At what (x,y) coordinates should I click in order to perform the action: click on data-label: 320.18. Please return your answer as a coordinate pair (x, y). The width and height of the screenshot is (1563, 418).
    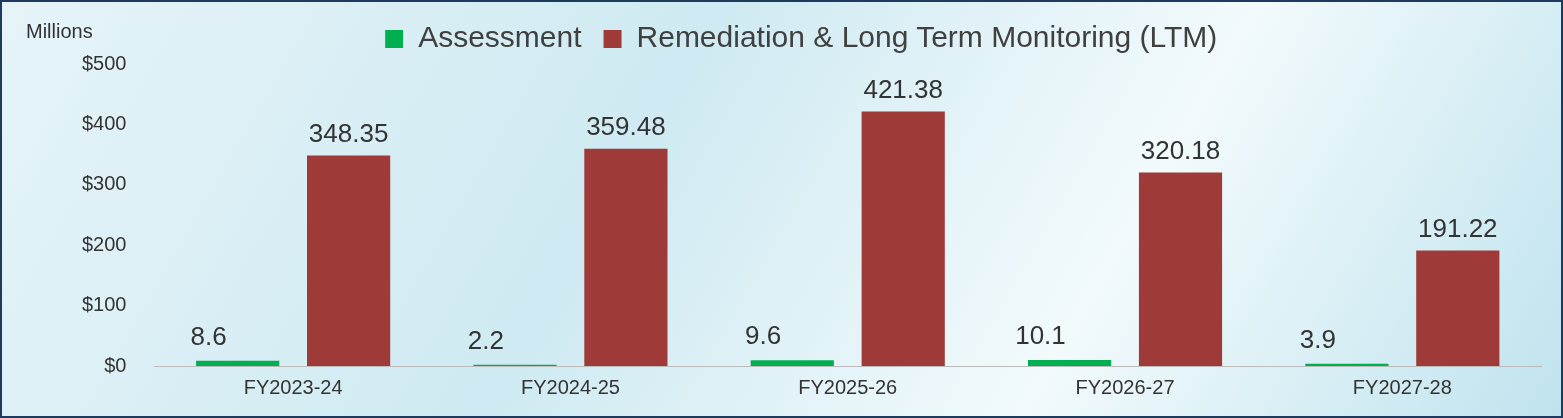
    Looking at the image, I should click on (1180, 149).